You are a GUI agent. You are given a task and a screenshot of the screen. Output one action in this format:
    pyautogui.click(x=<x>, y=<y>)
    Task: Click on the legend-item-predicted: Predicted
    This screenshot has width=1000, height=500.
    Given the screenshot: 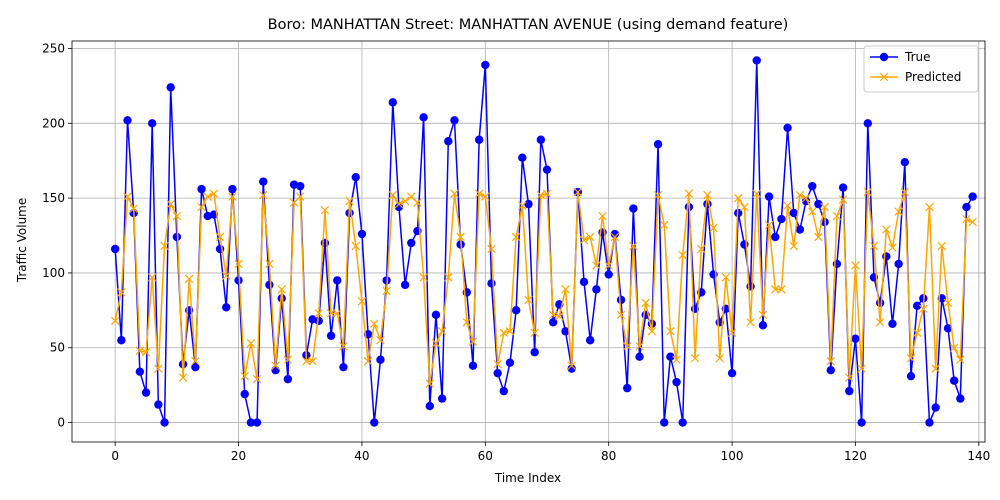 What is the action you would take?
    pyautogui.click(x=915, y=77)
    